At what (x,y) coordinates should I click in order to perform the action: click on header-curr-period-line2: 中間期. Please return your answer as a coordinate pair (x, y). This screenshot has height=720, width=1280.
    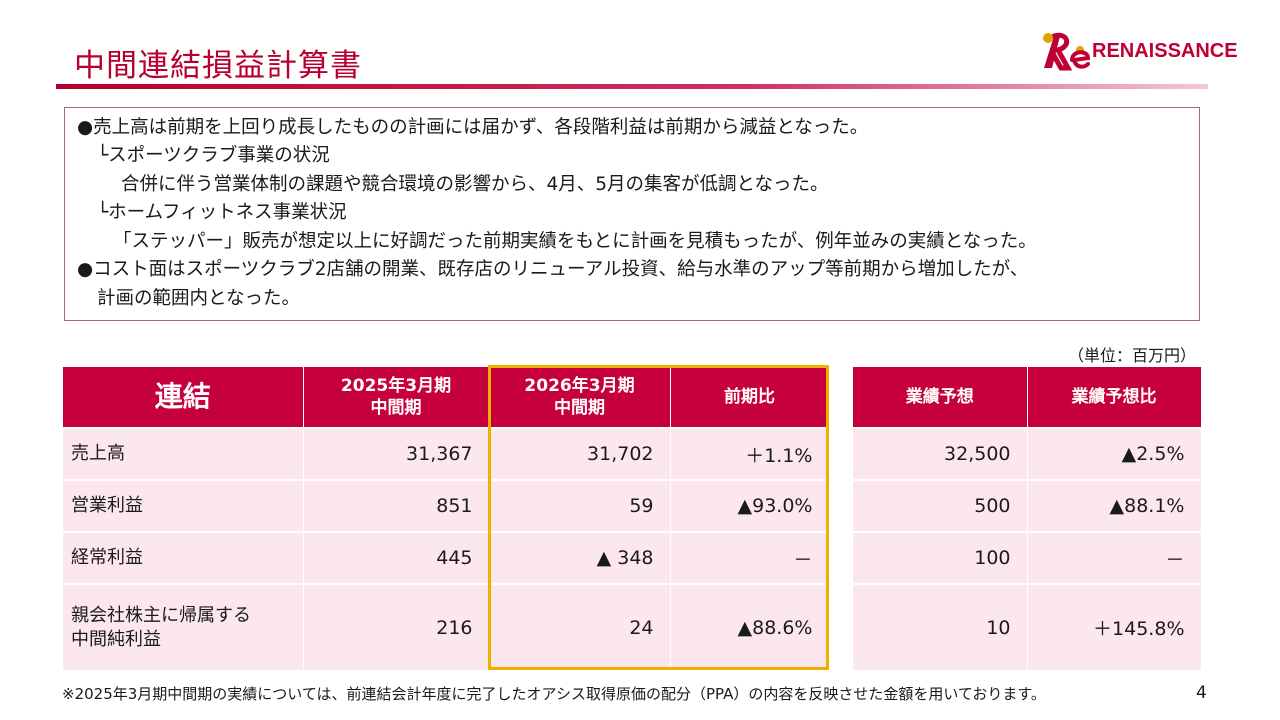
    Looking at the image, I should click on (579, 408).